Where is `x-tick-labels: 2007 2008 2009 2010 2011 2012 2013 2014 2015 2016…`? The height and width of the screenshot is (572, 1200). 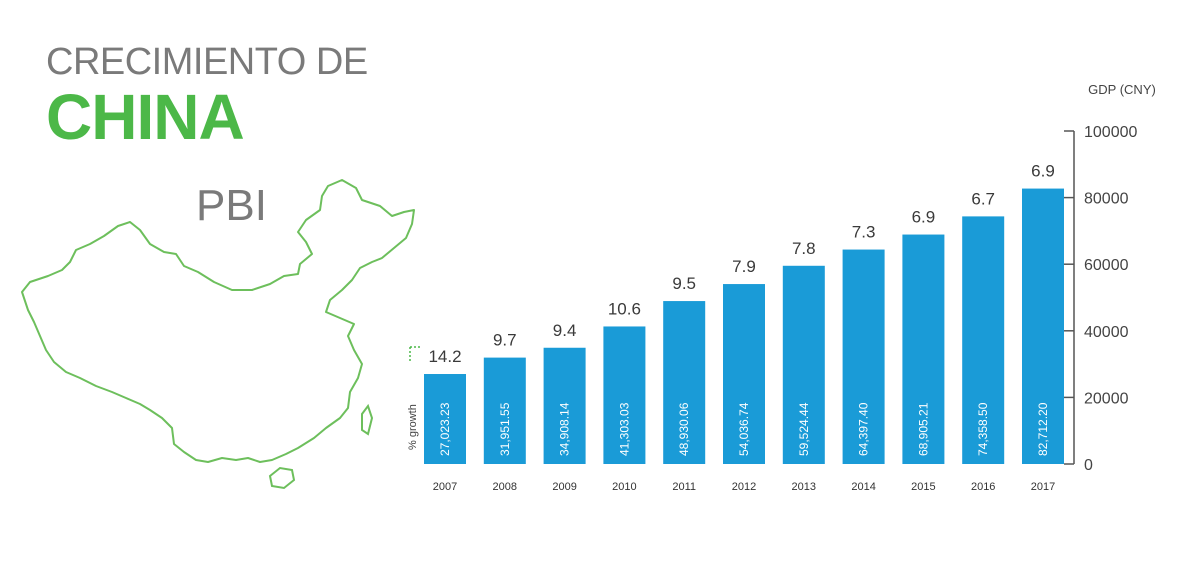
x-tick-labels: 2007 2008 2009 2010 2011 2012 2013 2014 2015 2016… is located at coordinates (744, 487).